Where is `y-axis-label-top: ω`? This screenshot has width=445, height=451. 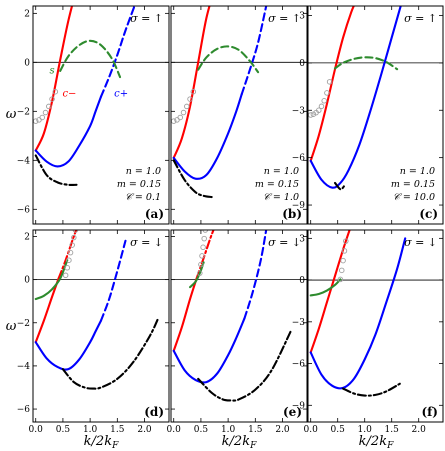
y-axis-label-top: ω is located at coordinates (11, 114).